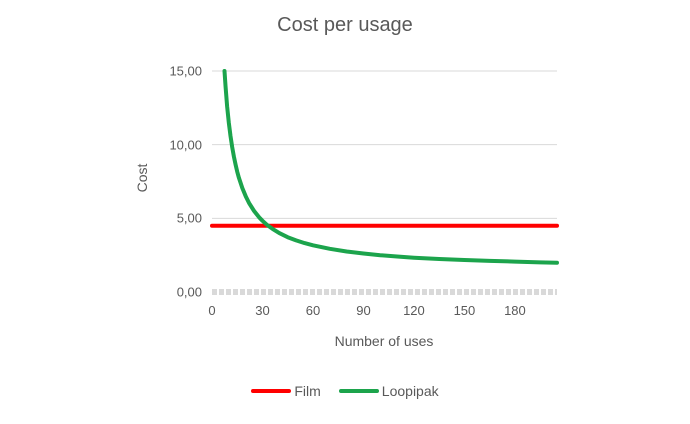 This screenshot has width=690, height=424. What do you see at coordinates (414, 310) in the screenshot?
I see `x-tick-label: 120` at bounding box center [414, 310].